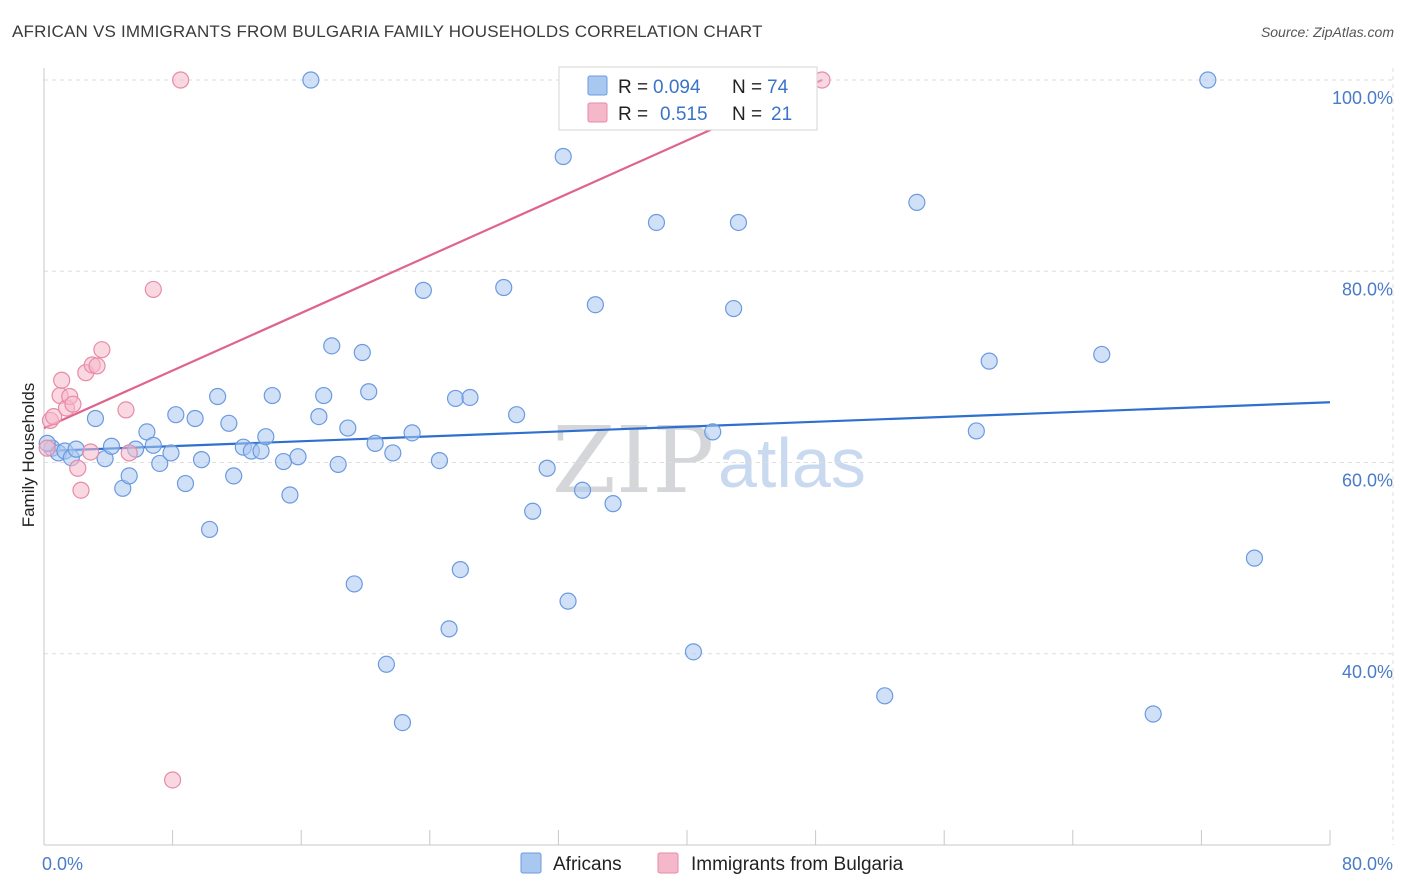 The width and height of the screenshot is (1406, 892). What do you see at coordinates (1367, 864) in the screenshot?
I see `x-tick-label: 80.0%` at bounding box center [1367, 864].